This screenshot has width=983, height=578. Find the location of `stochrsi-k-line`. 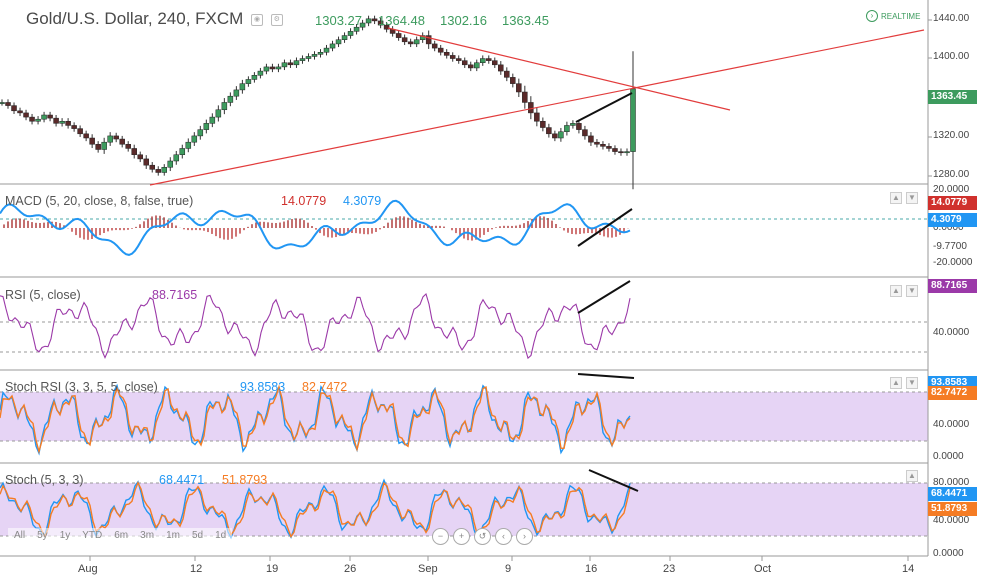

stochrsi-k-line is located at coordinates (315, 419).